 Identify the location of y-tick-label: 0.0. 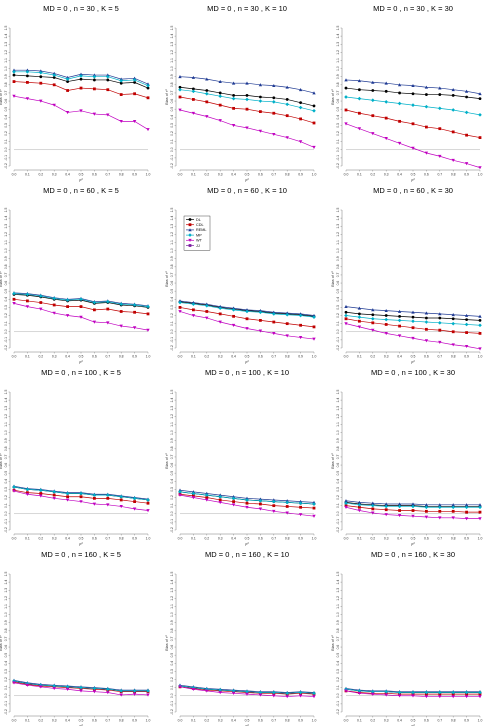
(6, 331).